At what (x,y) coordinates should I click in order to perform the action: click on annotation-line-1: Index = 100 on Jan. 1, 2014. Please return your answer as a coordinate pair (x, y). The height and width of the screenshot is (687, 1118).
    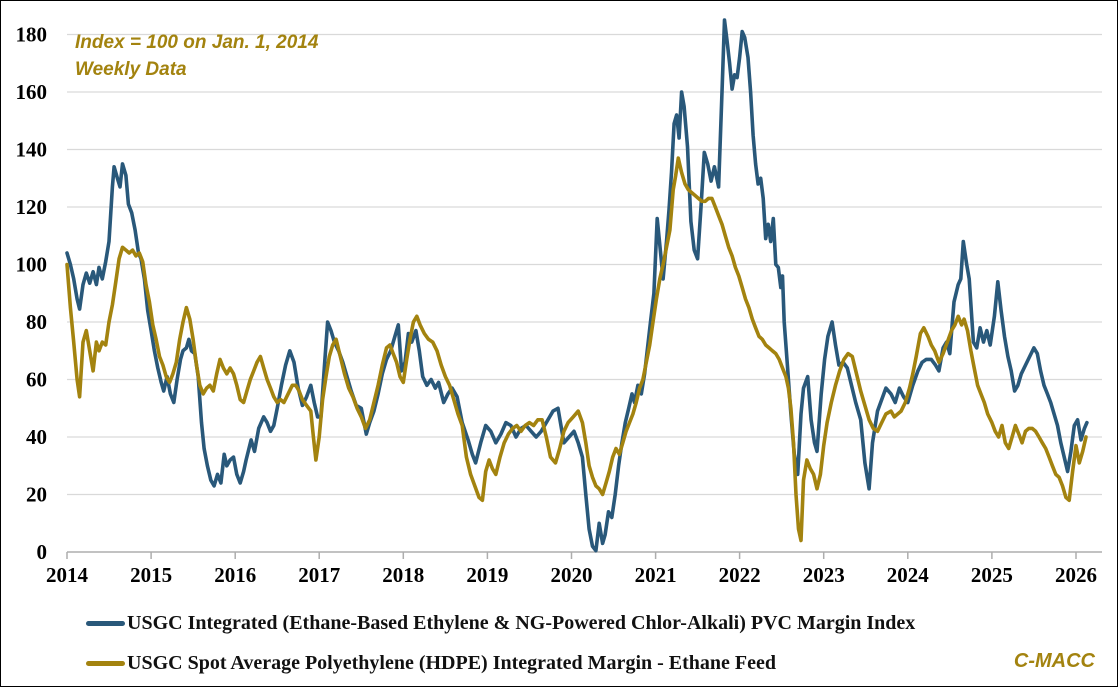
    Looking at the image, I should click on (197, 42).